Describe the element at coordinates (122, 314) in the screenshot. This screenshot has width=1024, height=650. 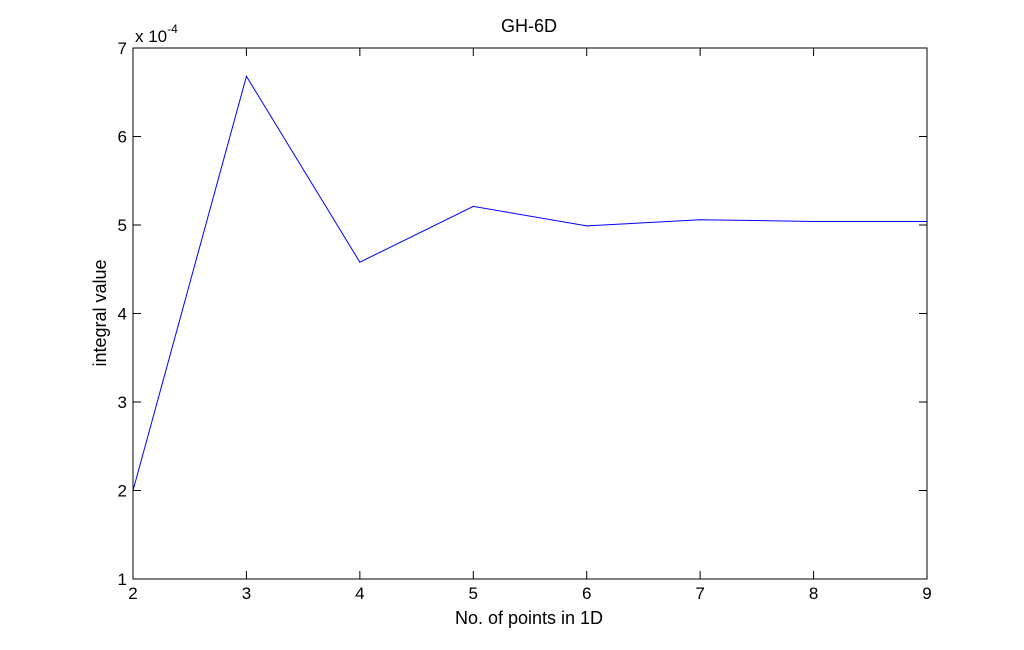
I see `y-tick-label: 4` at that location.